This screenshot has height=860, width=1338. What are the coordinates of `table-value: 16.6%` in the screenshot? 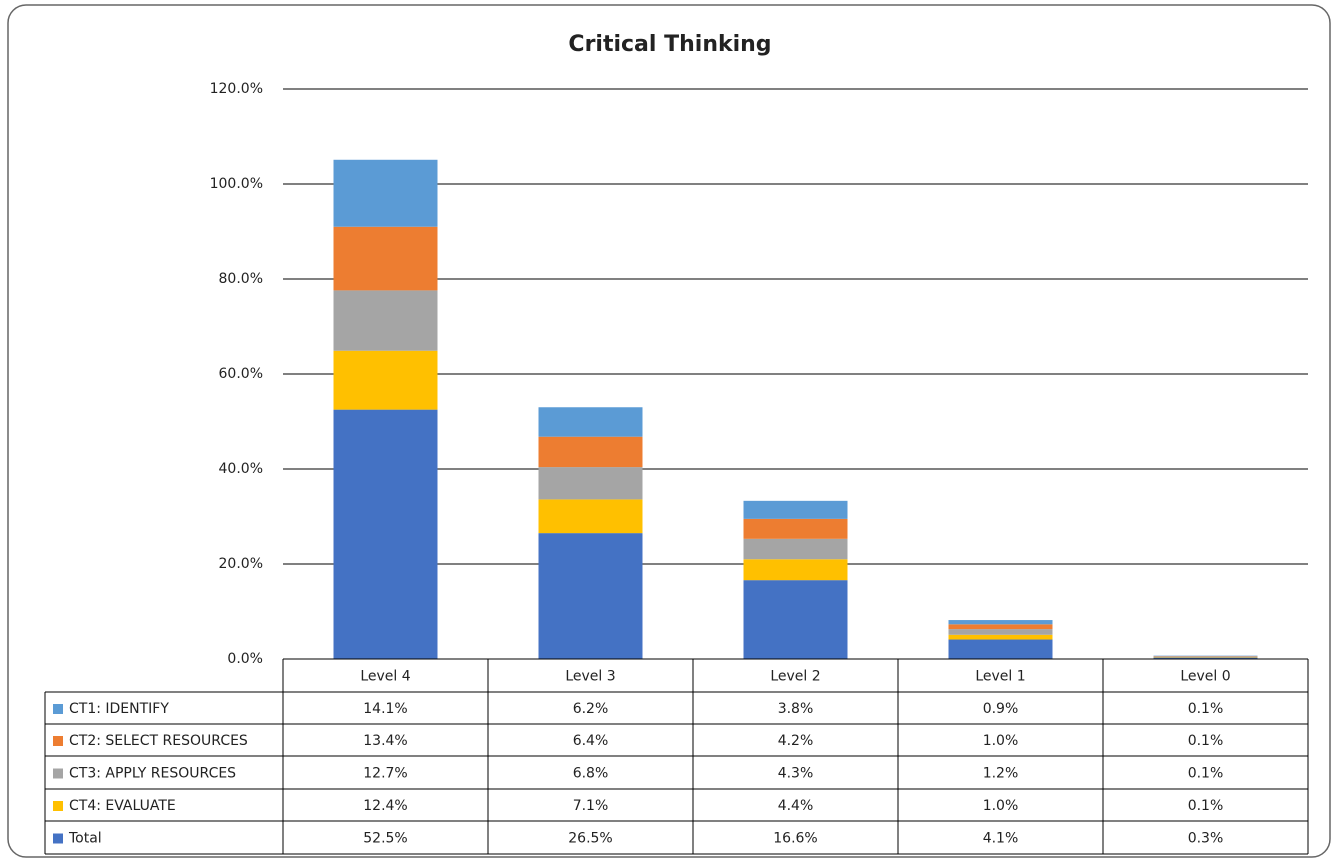 It's located at (795, 839).